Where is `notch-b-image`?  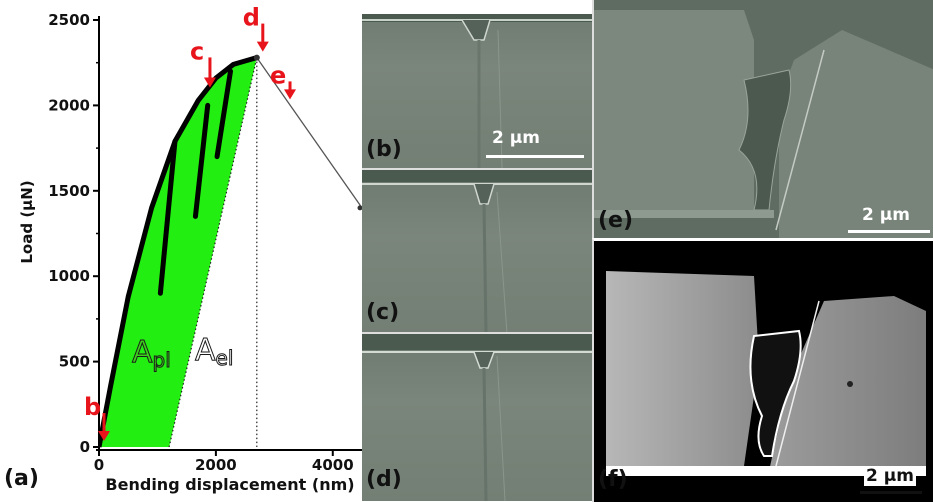 notch-b-image is located at coordinates (477, 84).